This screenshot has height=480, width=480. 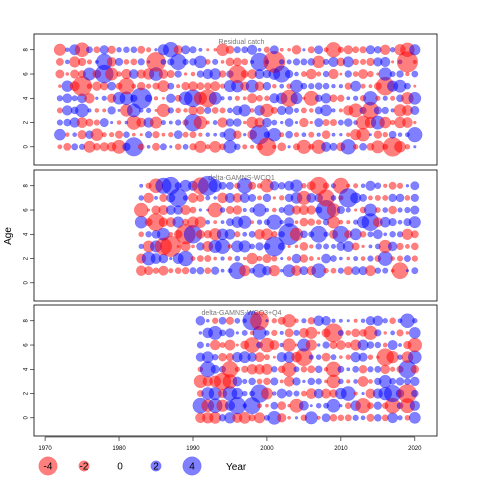 I want to click on y-tick-label: 4, so click(x=27, y=369).